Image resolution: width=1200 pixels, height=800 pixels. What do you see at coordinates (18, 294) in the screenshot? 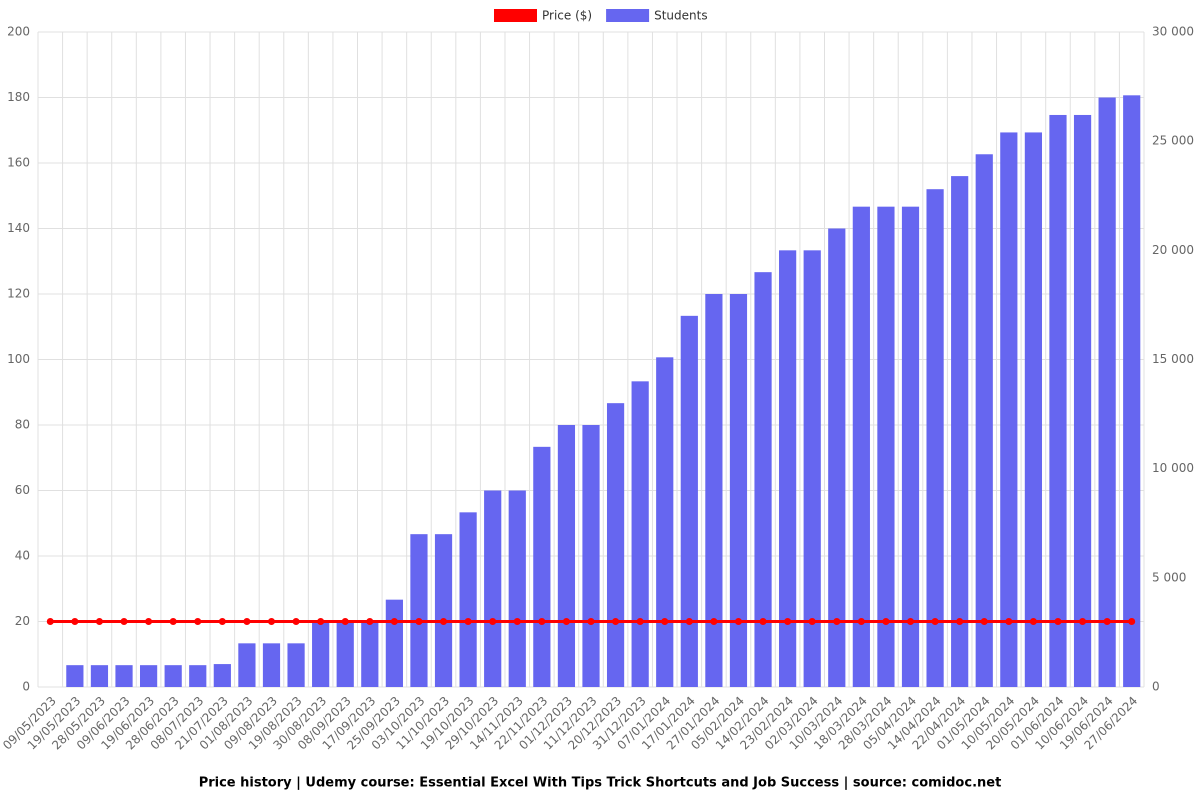
I see `y-tick-label: 120` at bounding box center [18, 294].